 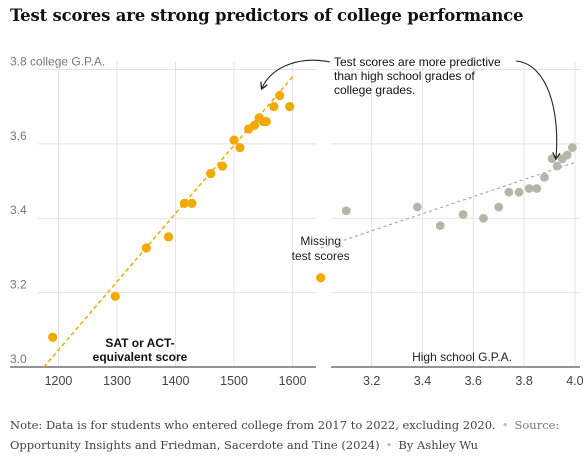 What do you see at coordinates (371, 381) in the screenshot?
I see `x-tick-label: 3.2` at bounding box center [371, 381].